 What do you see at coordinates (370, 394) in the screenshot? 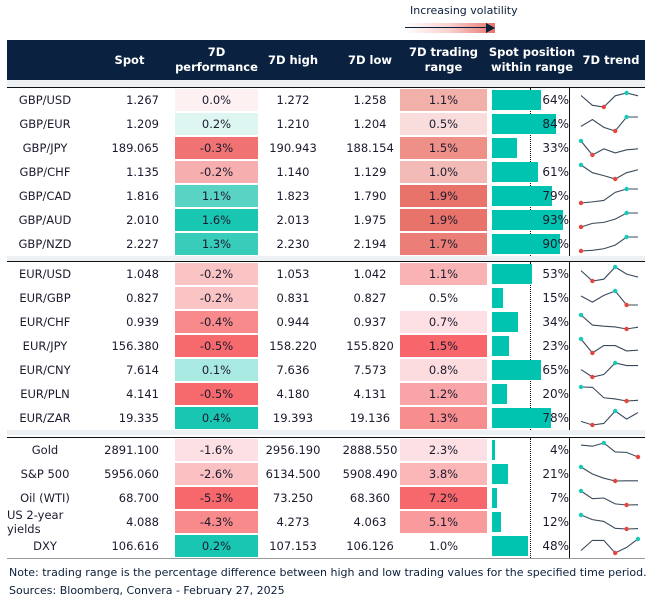
I see `low-value: 4.131` at bounding box center [370, 394].